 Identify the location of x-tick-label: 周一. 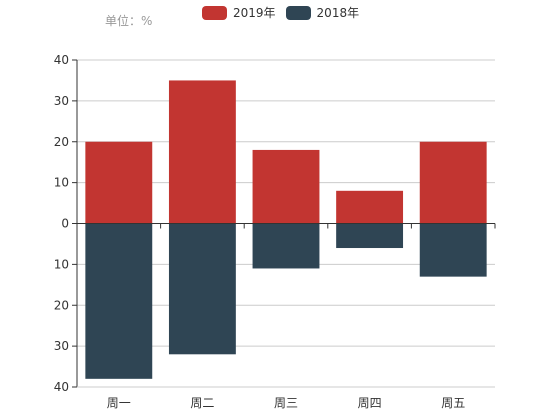
(119, 403).